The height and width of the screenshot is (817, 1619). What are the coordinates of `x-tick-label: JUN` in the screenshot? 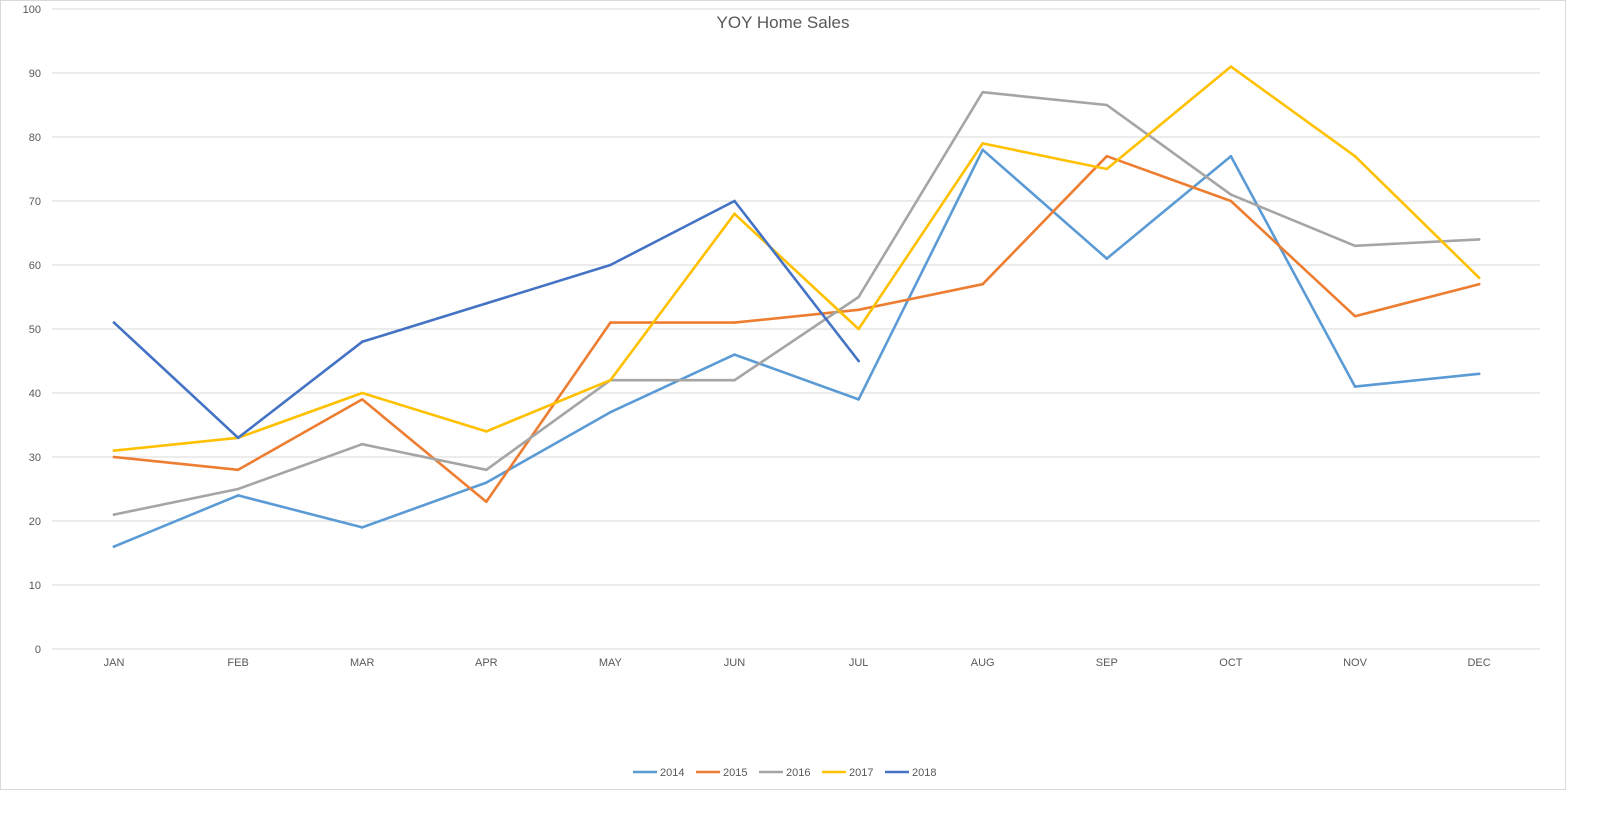 It's located at (734, 663).